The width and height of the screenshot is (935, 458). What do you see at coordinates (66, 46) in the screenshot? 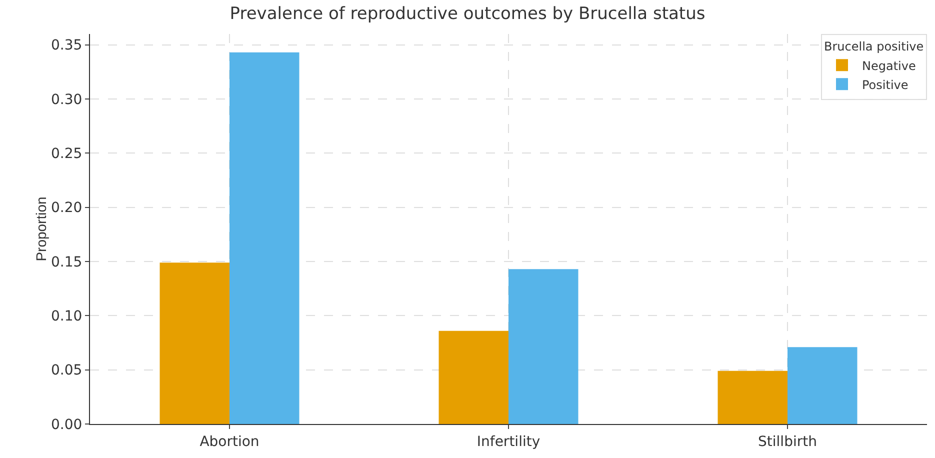
I see `y-tick-label: 0.35` at bounding box center [66, 46].